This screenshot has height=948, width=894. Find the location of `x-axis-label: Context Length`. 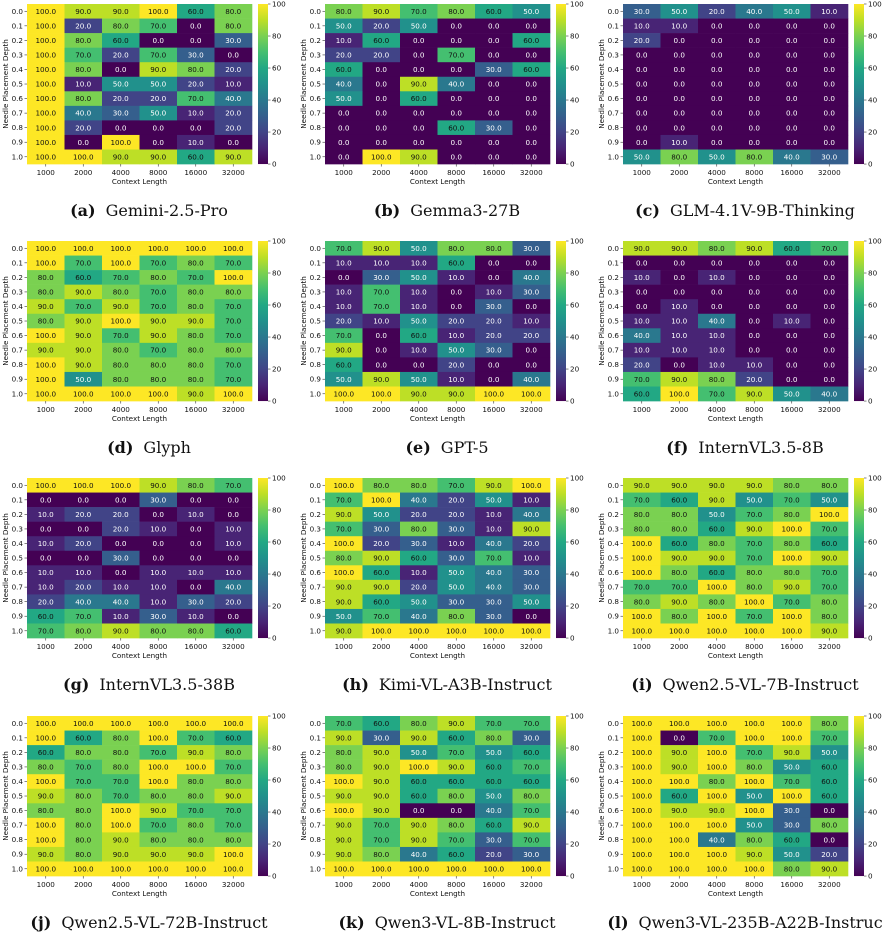

x-axis-label: Context Length is located at coordinates (139, 893).